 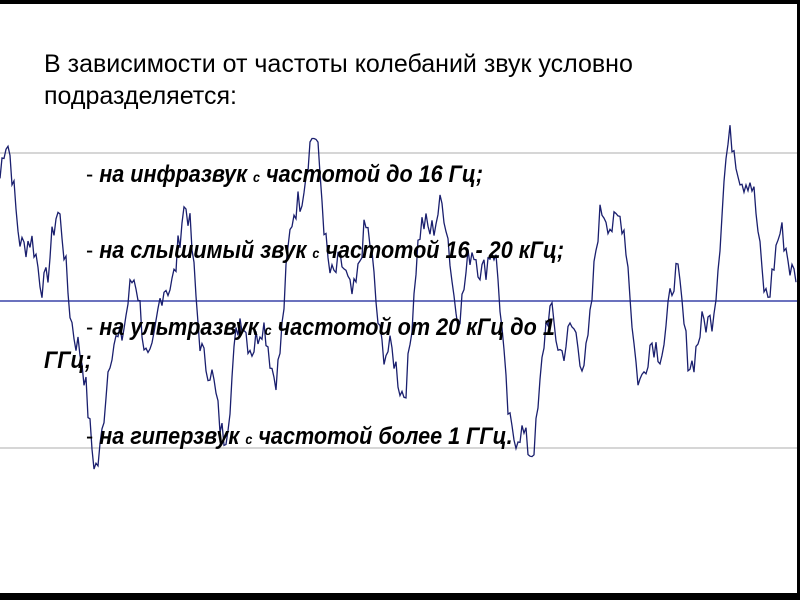 I want to click on list-item-infrasound: - на инфразвук с частотой до 16 Гц;, so click(x=284, y=176).